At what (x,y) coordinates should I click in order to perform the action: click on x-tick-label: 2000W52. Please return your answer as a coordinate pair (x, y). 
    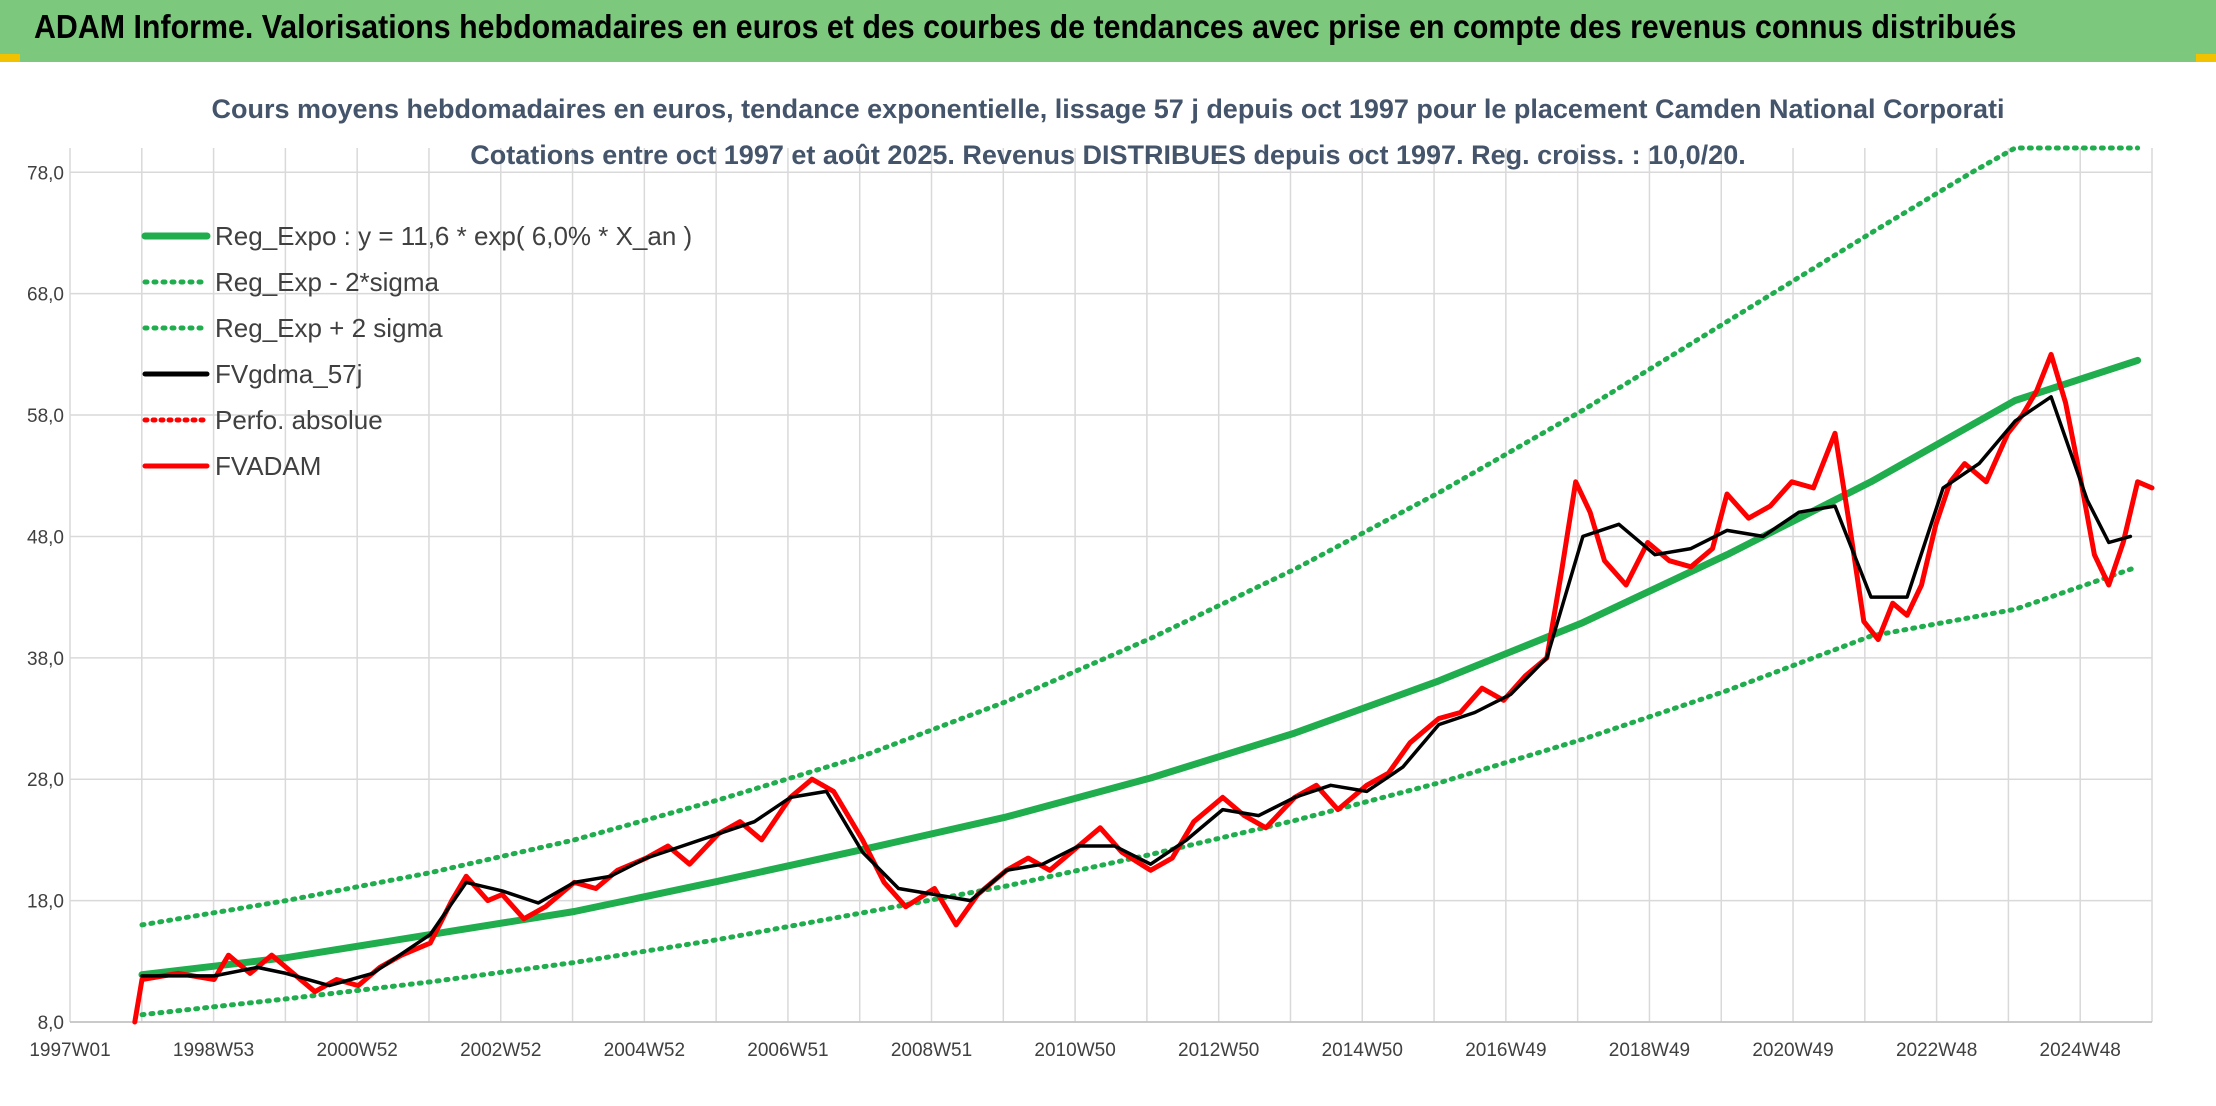
    Looking at the image, I should click on (357, 1050).